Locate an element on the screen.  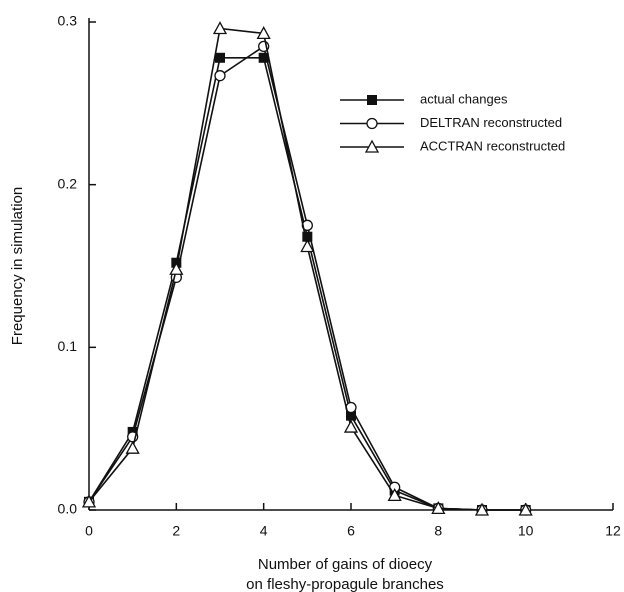
x-axis-label: on fleshy-propagule branches is located at coordinates (345, 584).